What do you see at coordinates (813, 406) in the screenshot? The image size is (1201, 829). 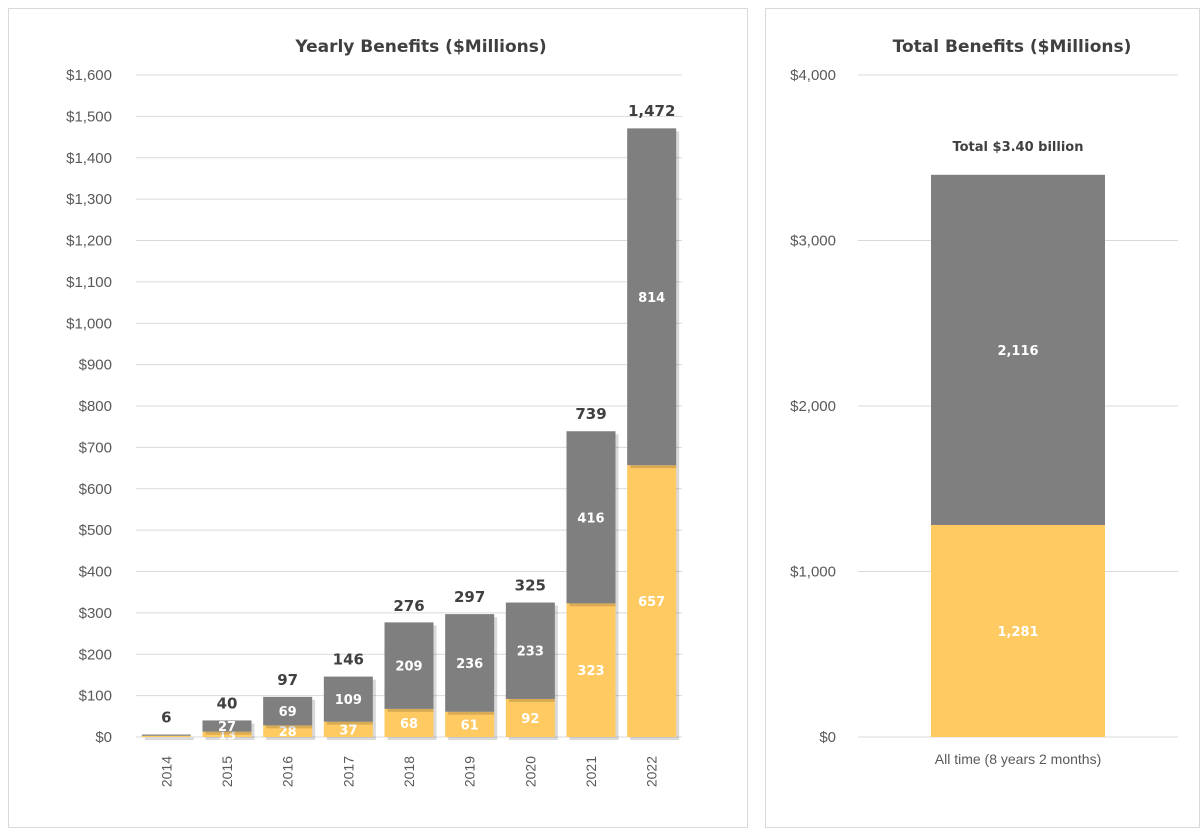 I see `y-tick-label: $2,000` at bounding box center [813, 406].